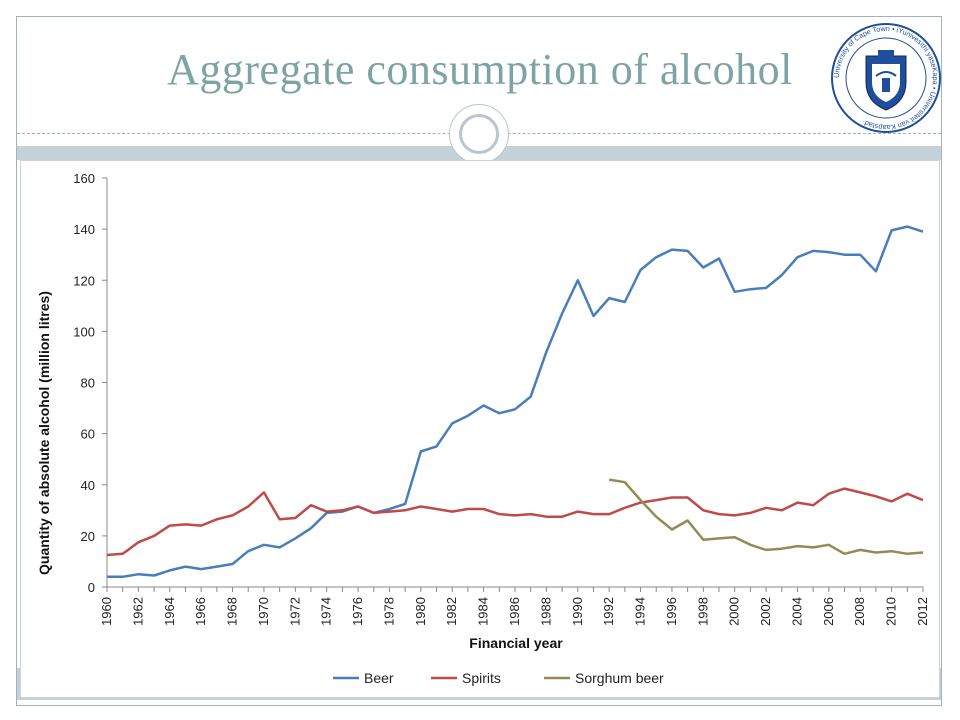 Image resolution: width=960 pixels, height=720 pixels. Describe the element at coordinates (516, 643) in the screenshot. I see `x-axis-label: Financial year` at that location.